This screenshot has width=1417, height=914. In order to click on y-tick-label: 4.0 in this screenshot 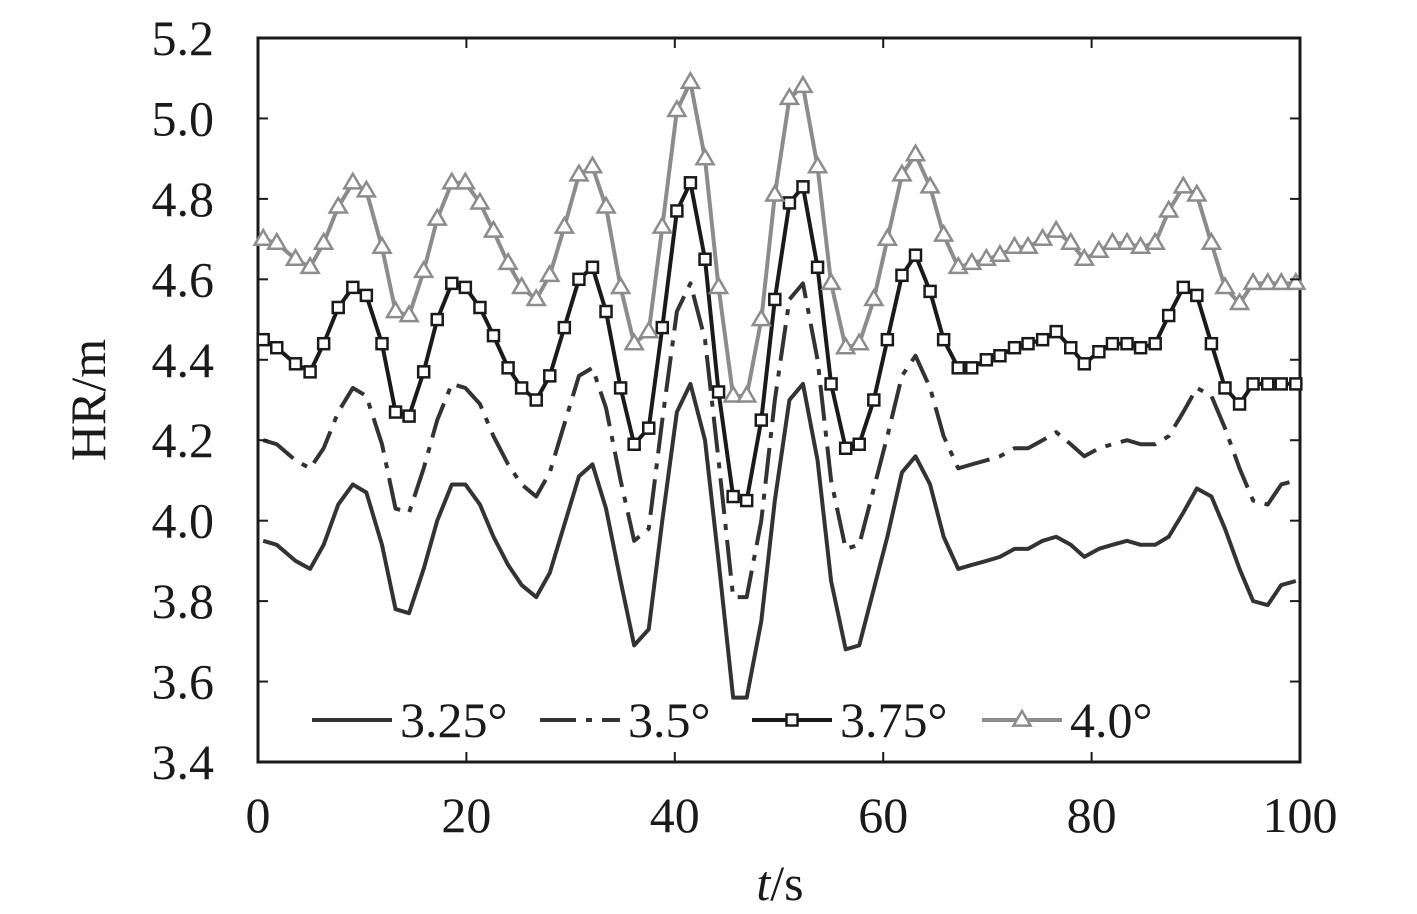, I will do `click(183, 521)`.